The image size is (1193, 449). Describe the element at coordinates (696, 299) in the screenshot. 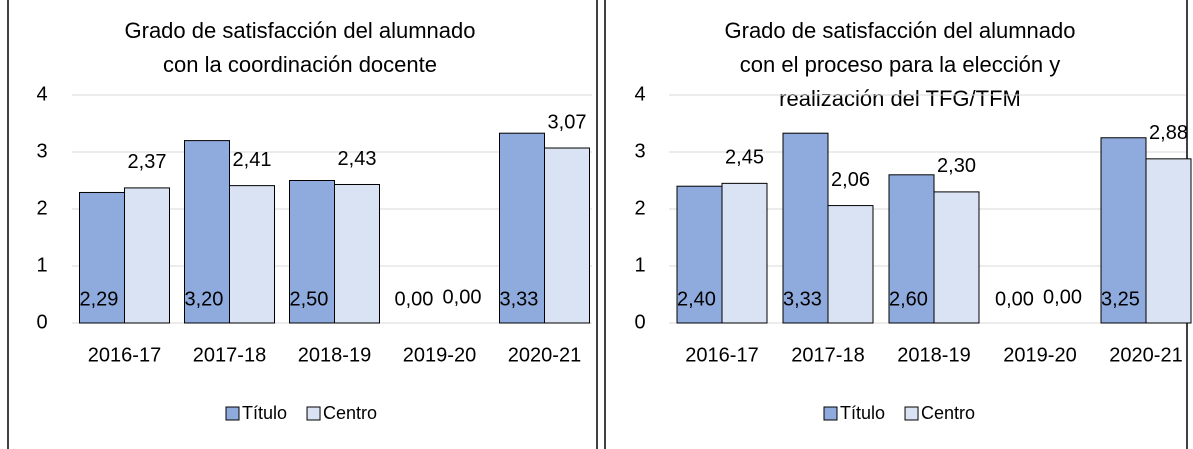

I see `data-label: 2,40` at that location.